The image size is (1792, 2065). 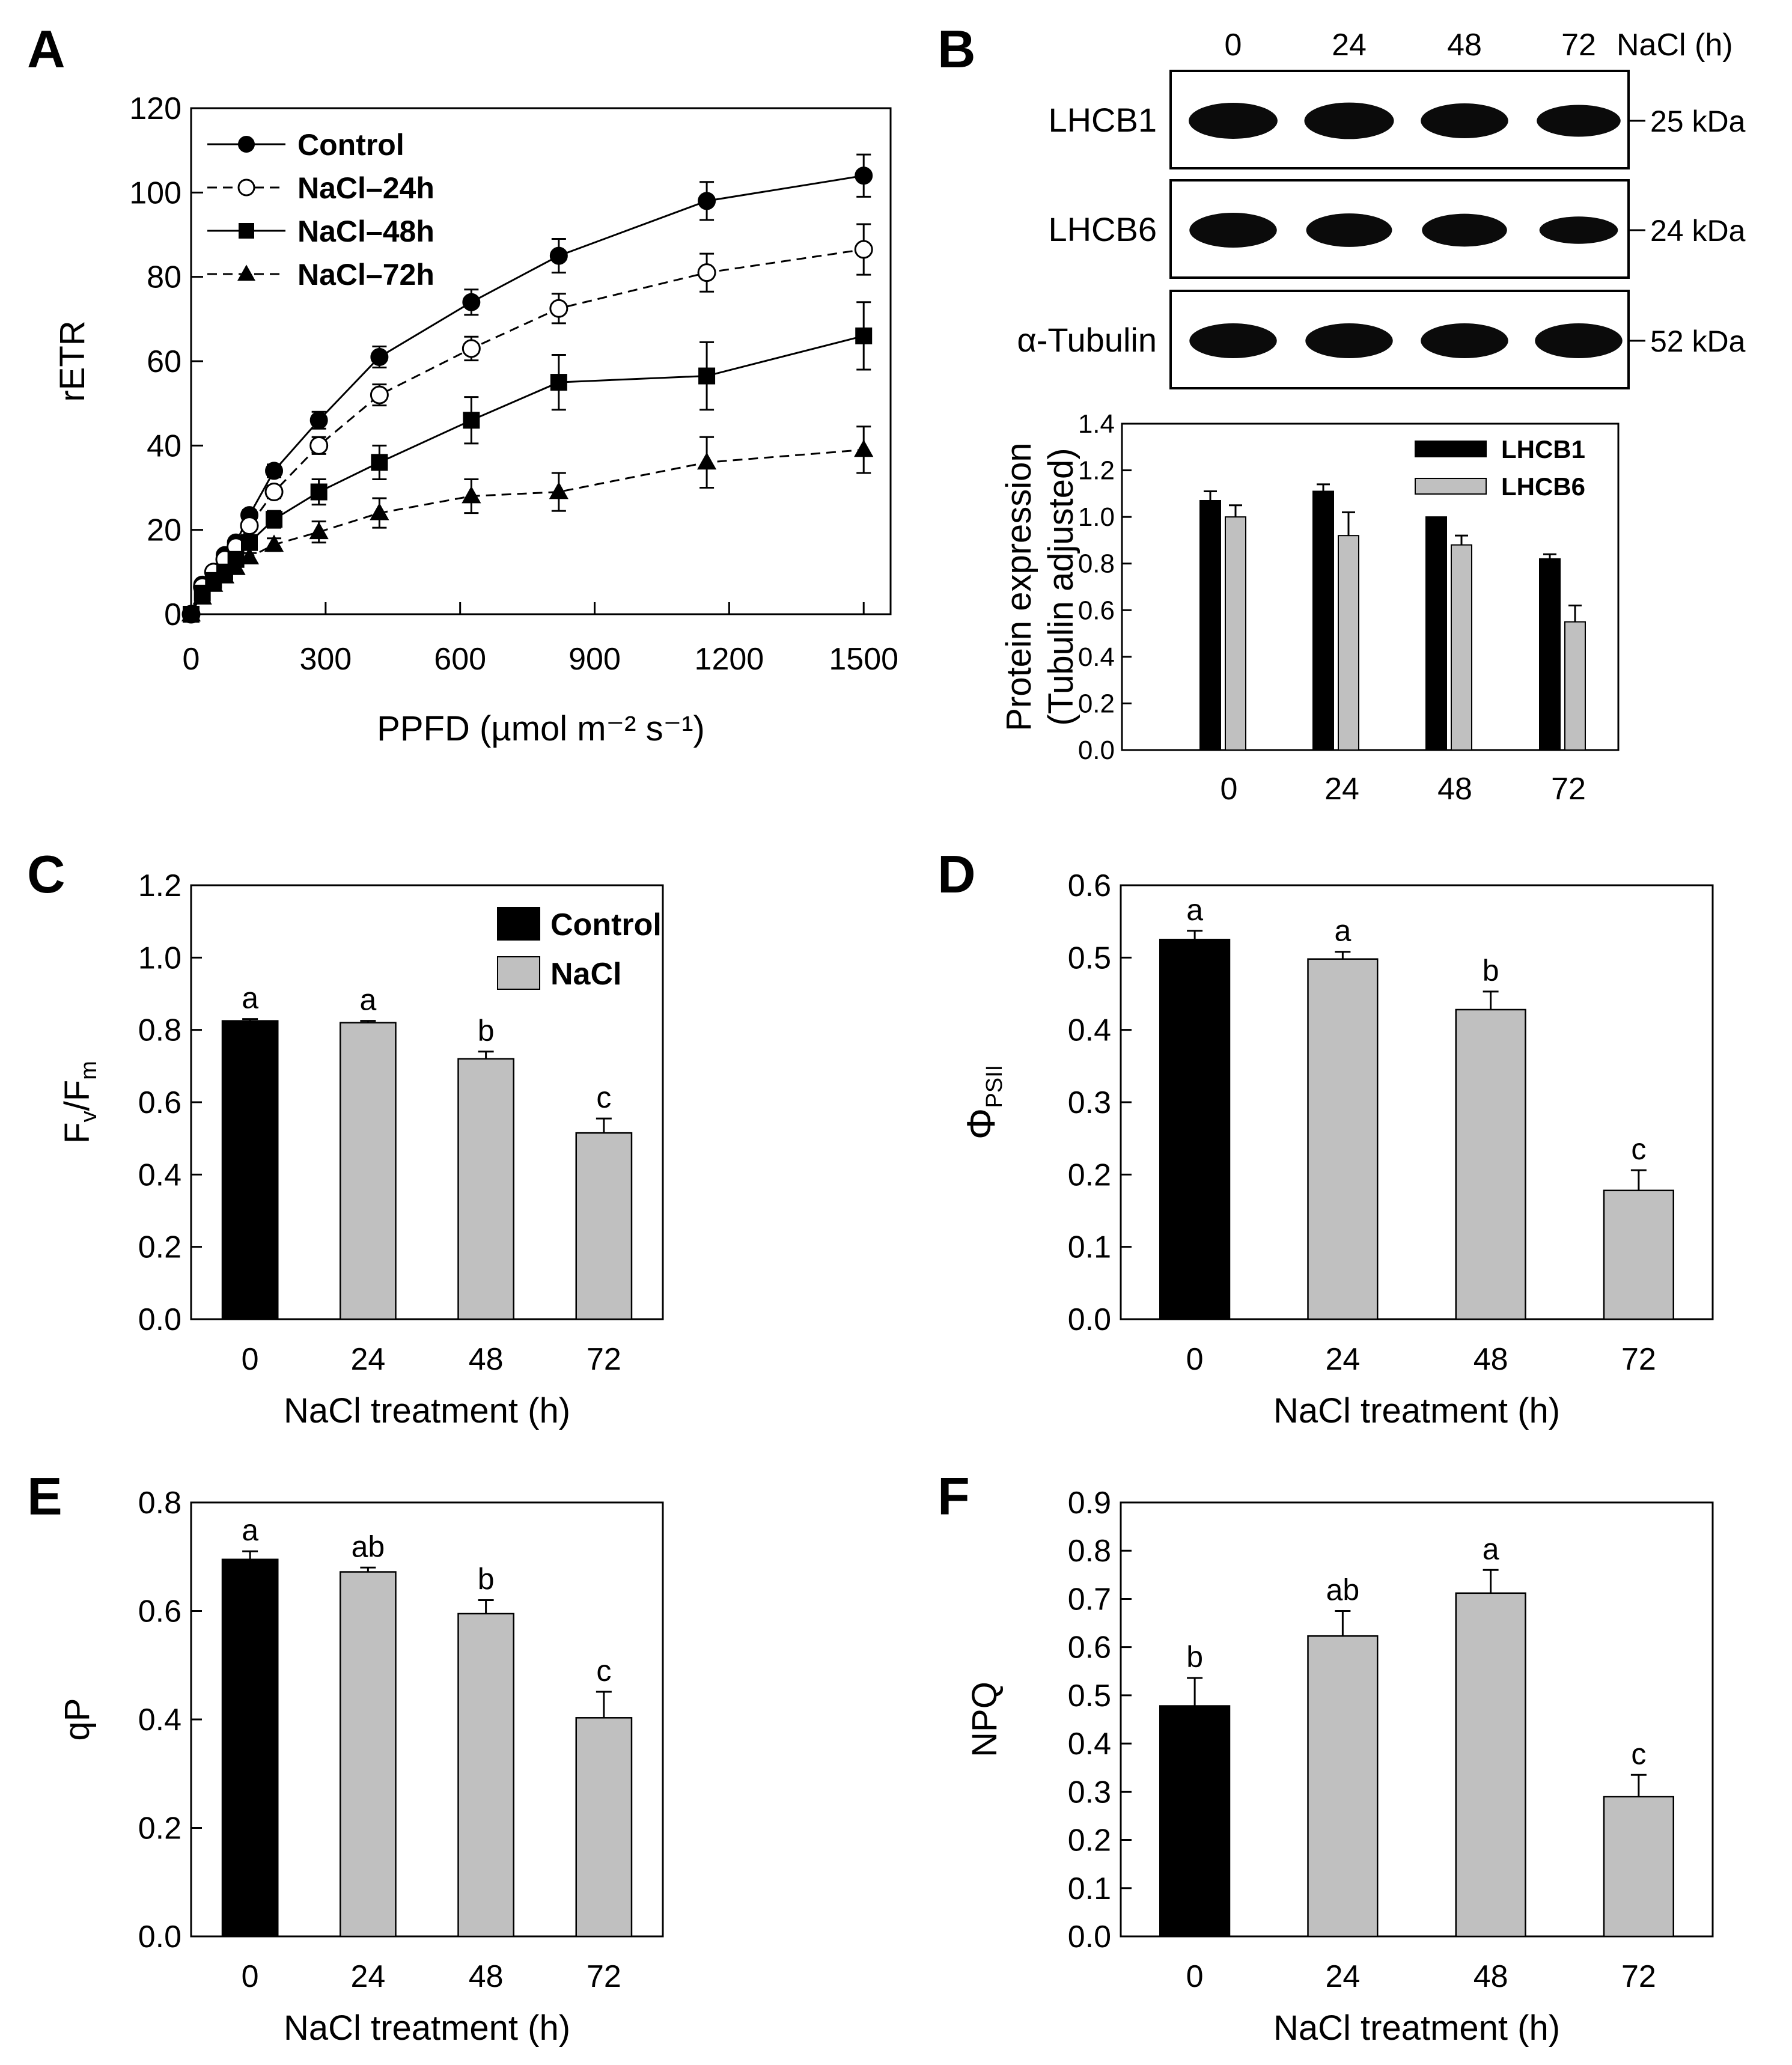 I want to click on y-tick-label: 40, so click(x=164, y=446).